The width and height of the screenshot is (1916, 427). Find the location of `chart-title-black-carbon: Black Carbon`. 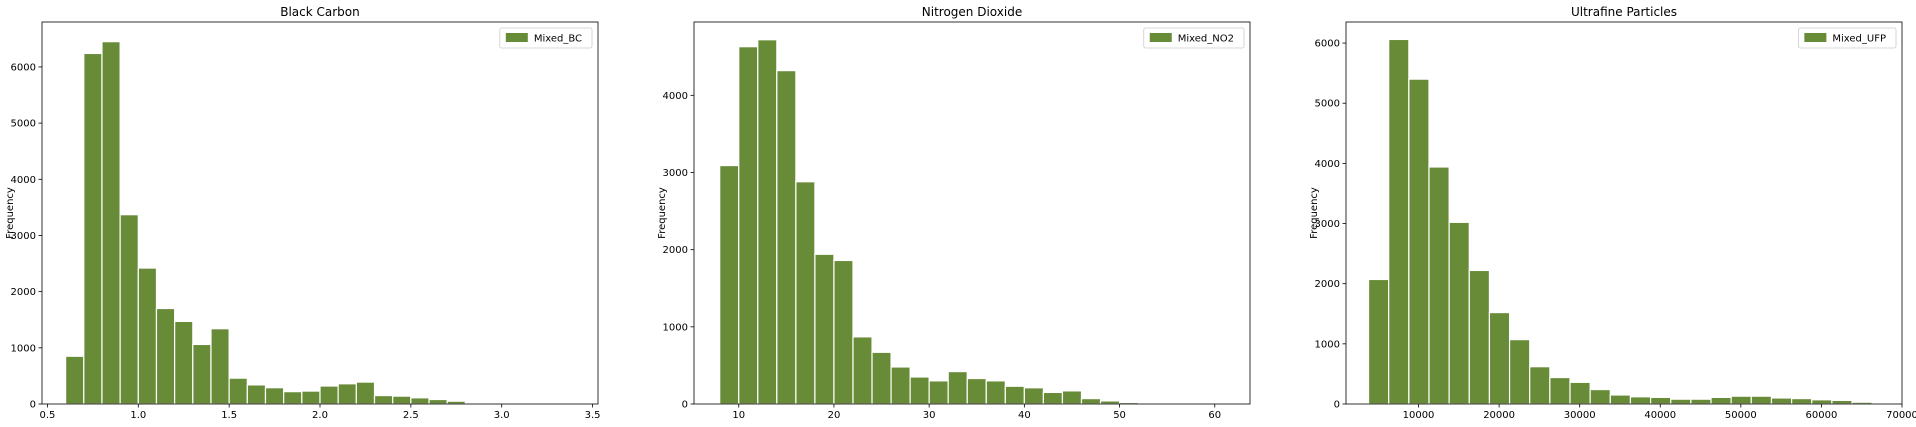

chart-title-black-carbon: Black Carbon is located at coordinates (320, 12).